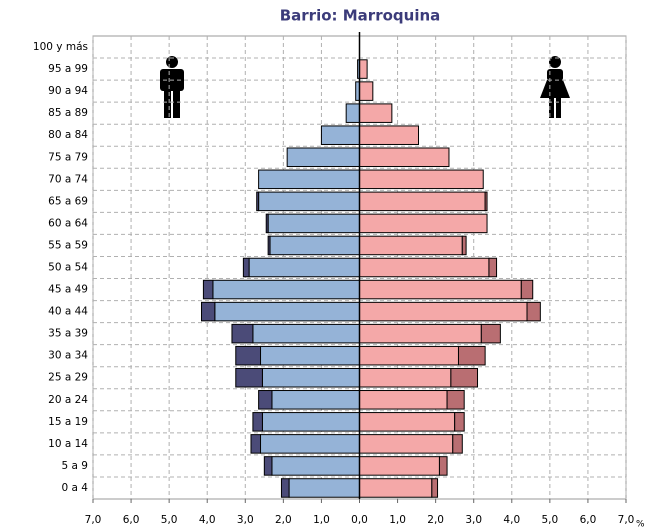 The height and width of the screenshot is (532, 656). Describe the element at coordinates (68, 113) in the screenshot. I see `y-tick-label: 85 a 89` at that location.